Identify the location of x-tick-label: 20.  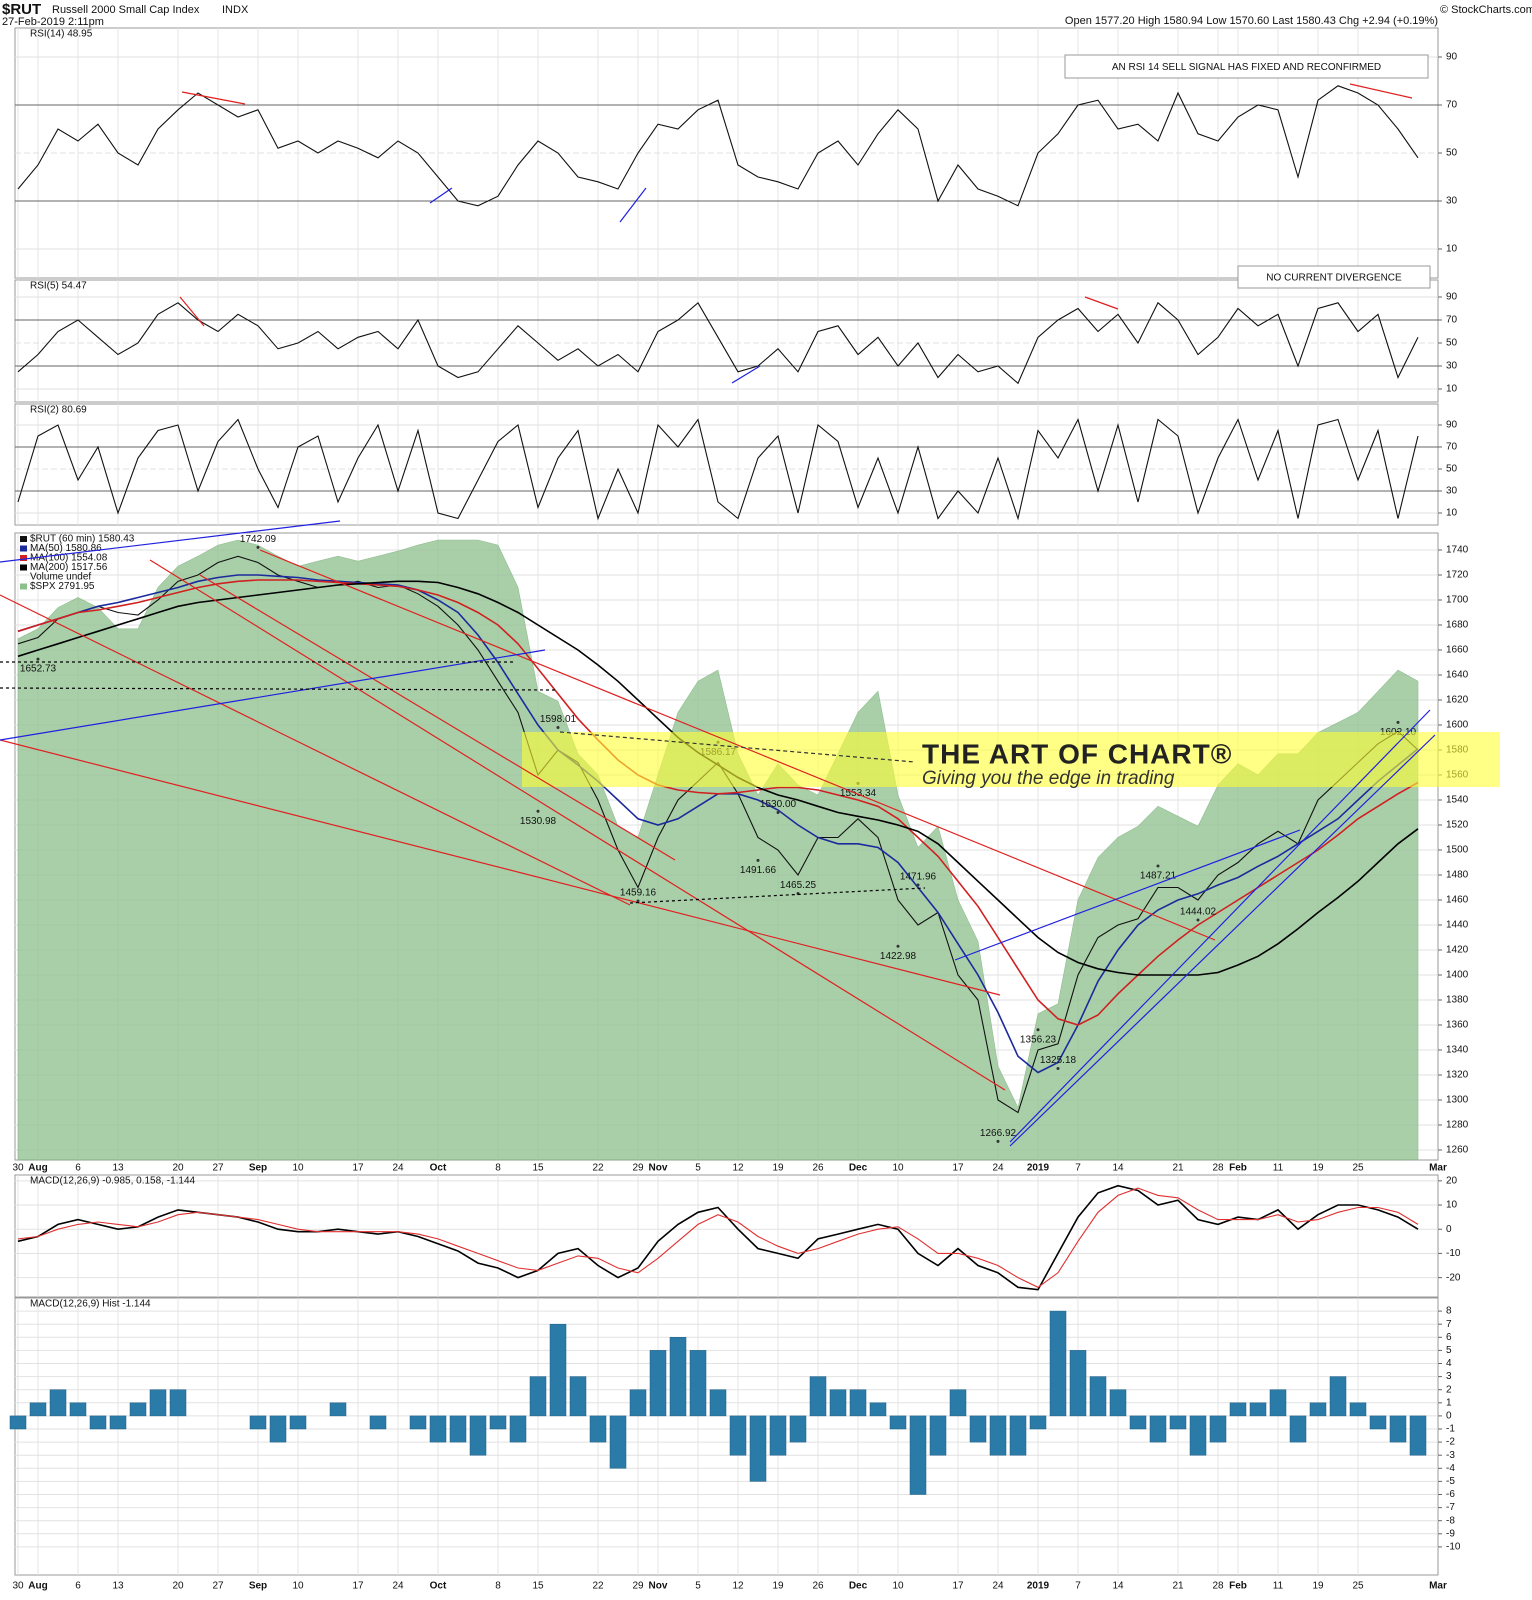
(178, 1586).